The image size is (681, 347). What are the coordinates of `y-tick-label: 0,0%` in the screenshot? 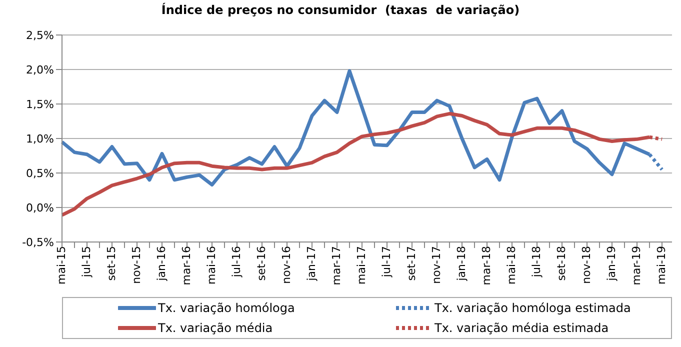 It's located at (40, 207).